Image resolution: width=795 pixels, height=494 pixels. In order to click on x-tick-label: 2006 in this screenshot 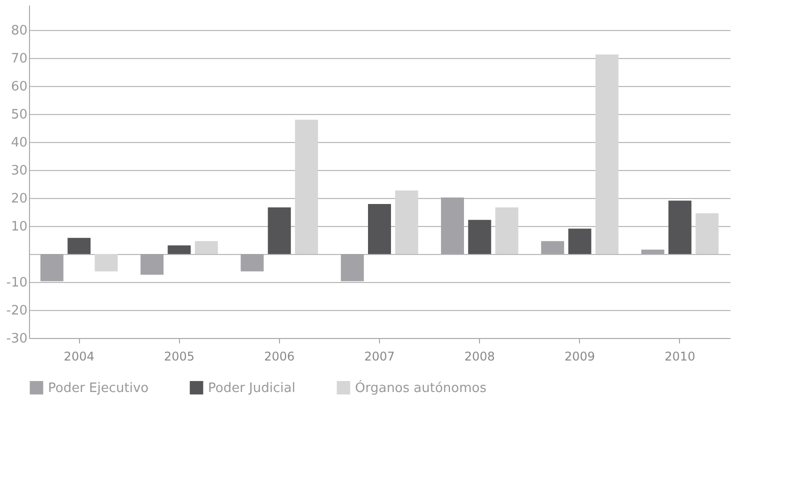, I will do `click(279, 357)`.